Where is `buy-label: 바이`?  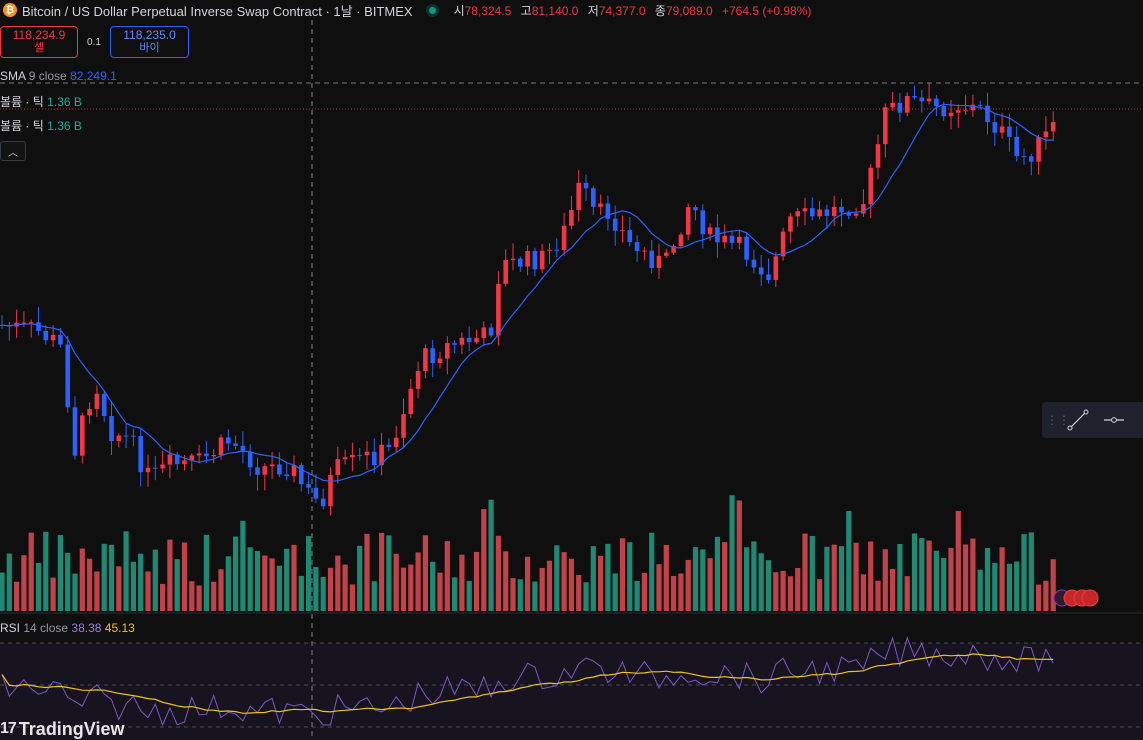 buy-label: 바이 is located at coordinates (149, 48).